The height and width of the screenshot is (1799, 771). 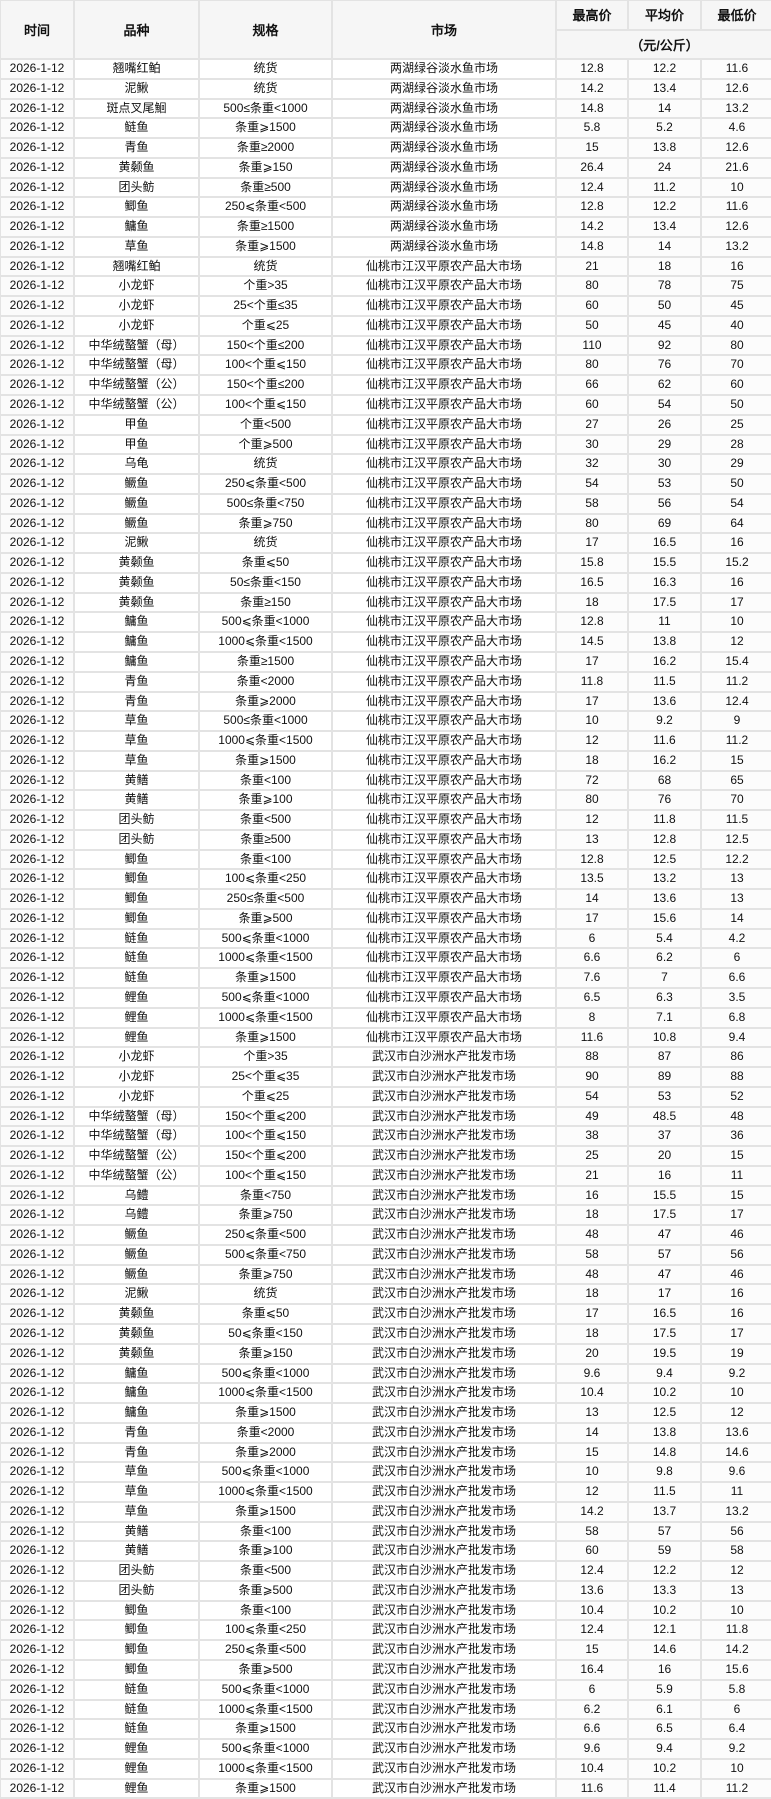 What do you see at coordinates (136, 148) in the screenshot?
I see `cell-variety: 青鱼` at bounding box center [136, 148].